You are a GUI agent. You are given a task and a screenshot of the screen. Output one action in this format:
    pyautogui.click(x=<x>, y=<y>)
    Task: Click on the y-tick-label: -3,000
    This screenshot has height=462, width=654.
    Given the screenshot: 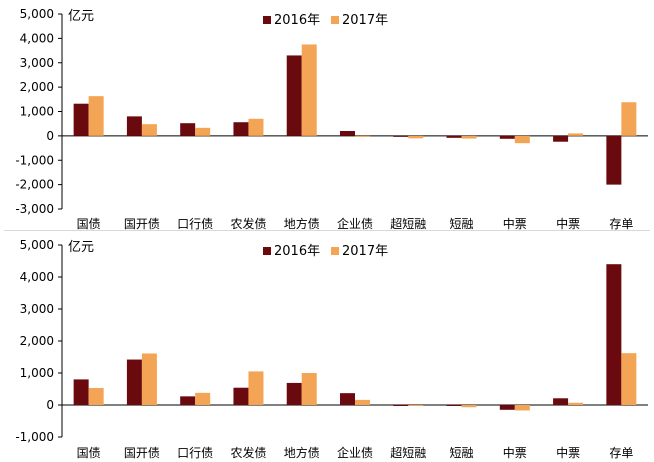 What is the action you would take?
    pyautogui.click(x=34, y=209)
    